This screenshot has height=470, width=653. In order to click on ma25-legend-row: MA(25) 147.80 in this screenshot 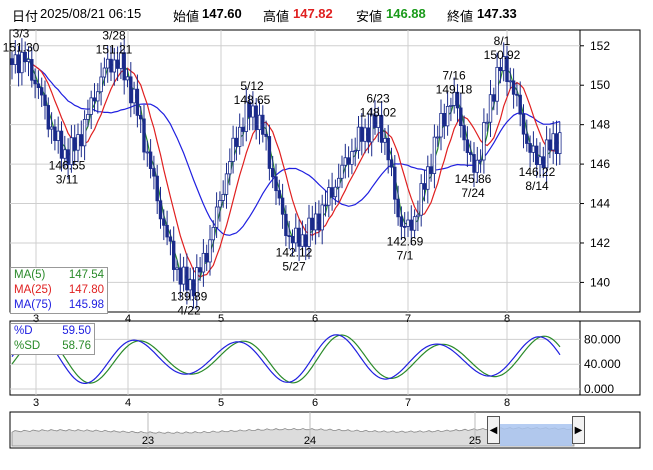, I will do `click(59, 290)`.